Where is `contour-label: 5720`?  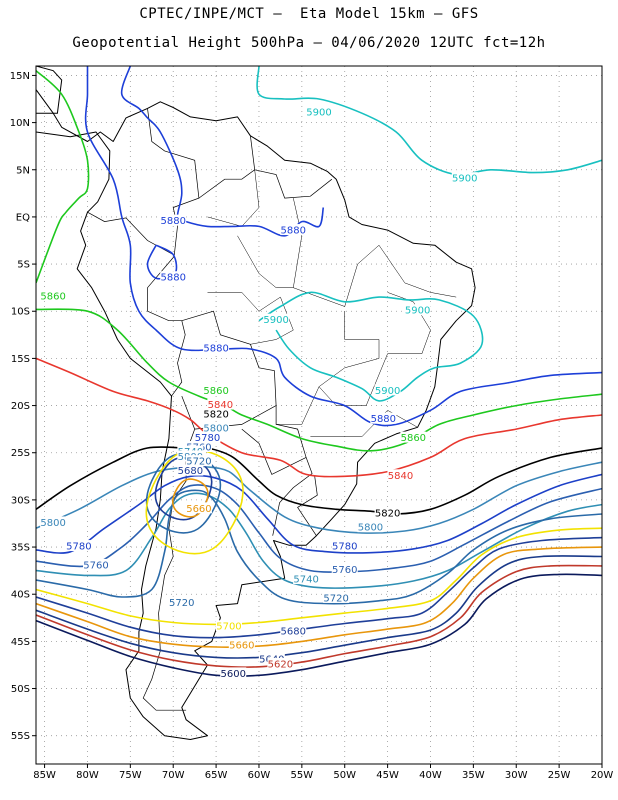 contour-label: 5720 is located at coordinates (198, 462).